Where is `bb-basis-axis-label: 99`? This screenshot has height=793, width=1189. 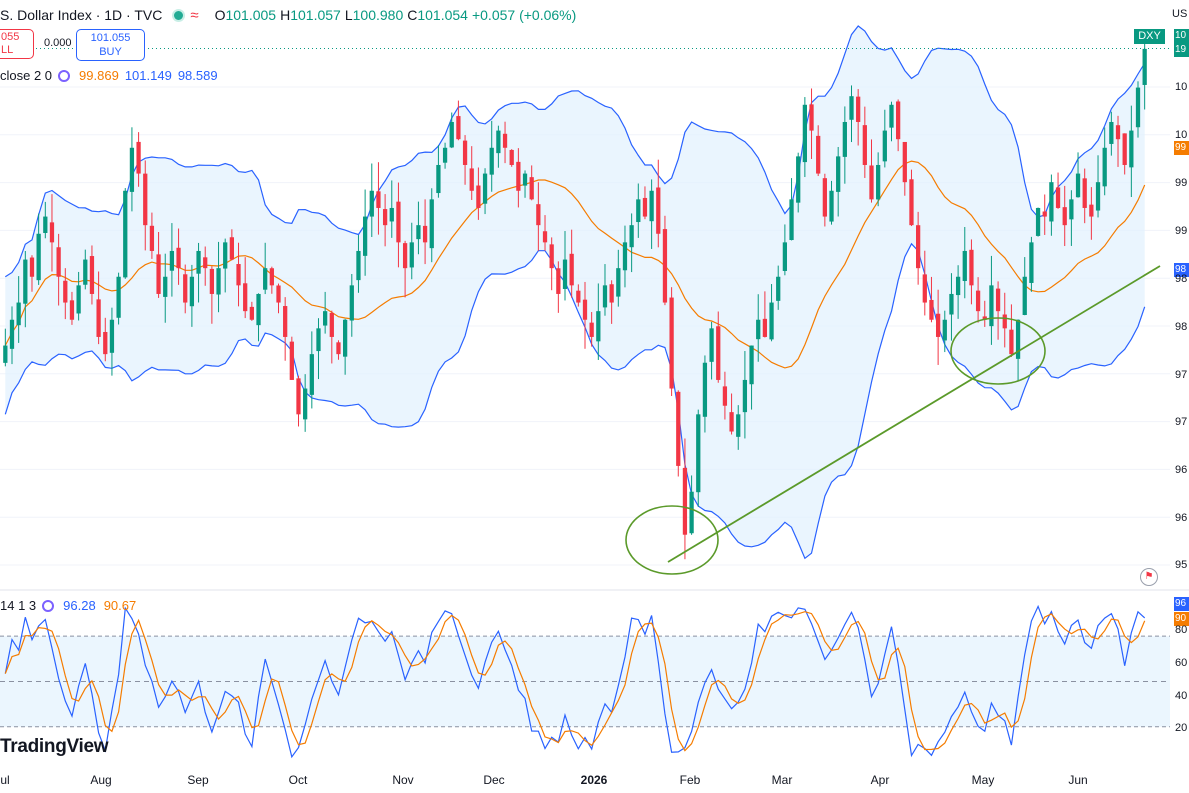 bb-basis-axis-label: 99 is located at coordinates (1181, 148).